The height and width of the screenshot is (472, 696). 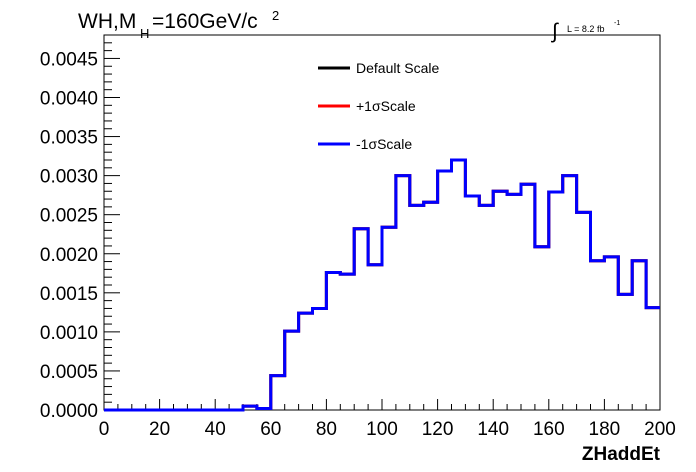 I want to click on luminosity-integral-sign: ∫, so click(x=555, y=31).